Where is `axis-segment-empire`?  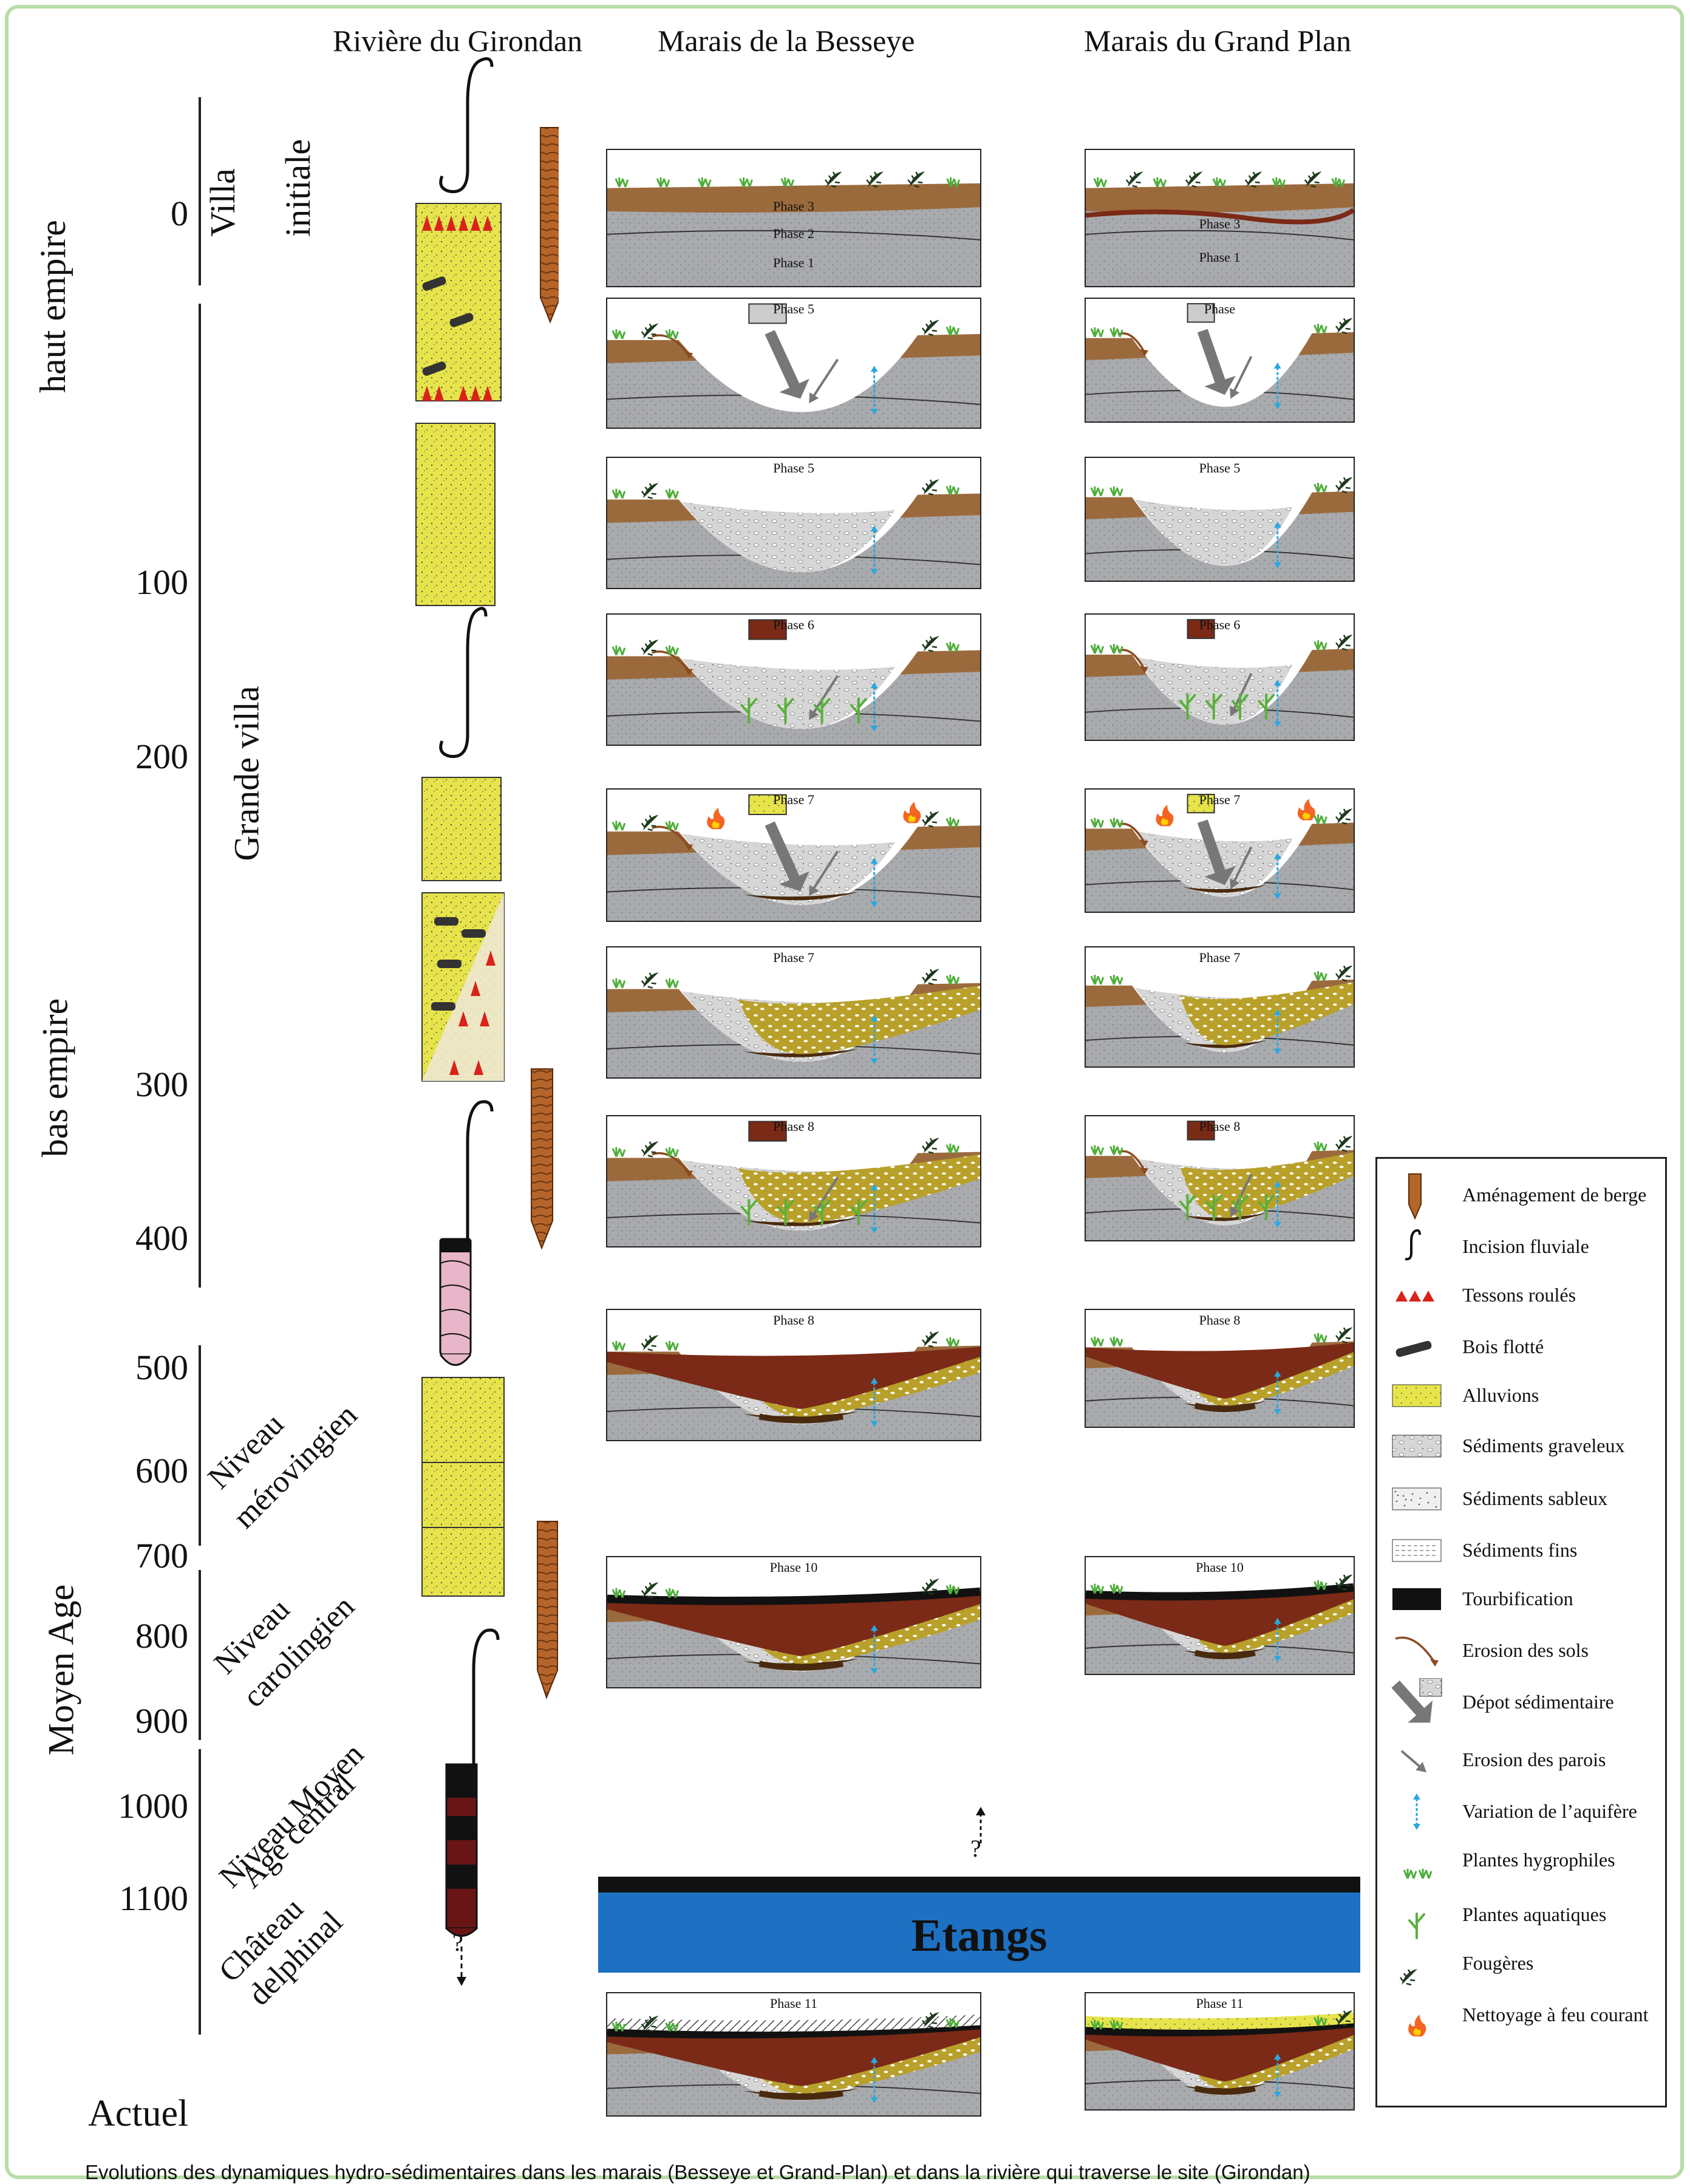
axis-segment-empire is located at coordinates (200, 796).